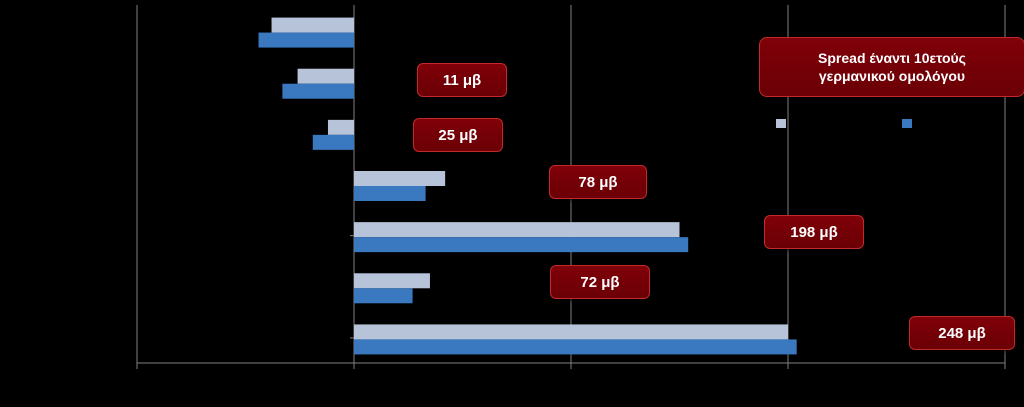 This screenshot has height=407, width=1024. Describe the element at coordinates (462, 80) in the screenshot. I see `spread-badge-2: 11 μβ` at that location.